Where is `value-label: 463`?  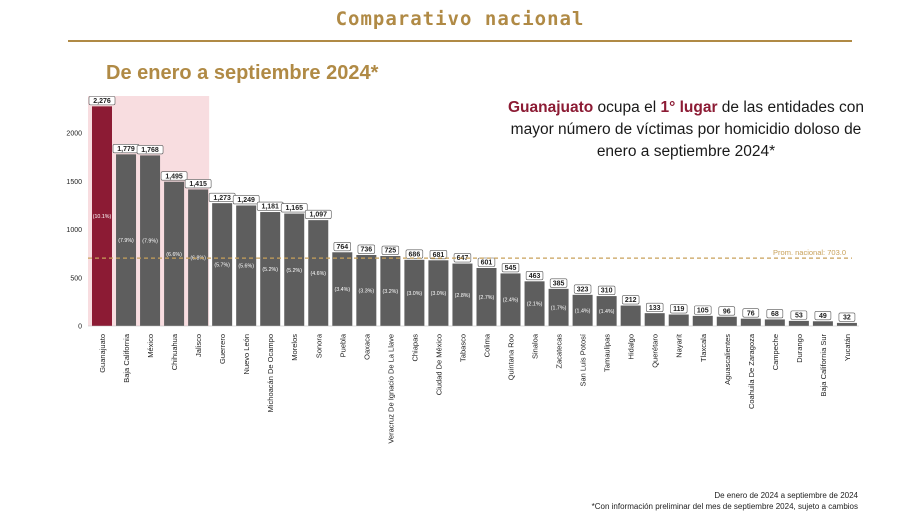 value-label: 463 is located at coordinates (535, 276).